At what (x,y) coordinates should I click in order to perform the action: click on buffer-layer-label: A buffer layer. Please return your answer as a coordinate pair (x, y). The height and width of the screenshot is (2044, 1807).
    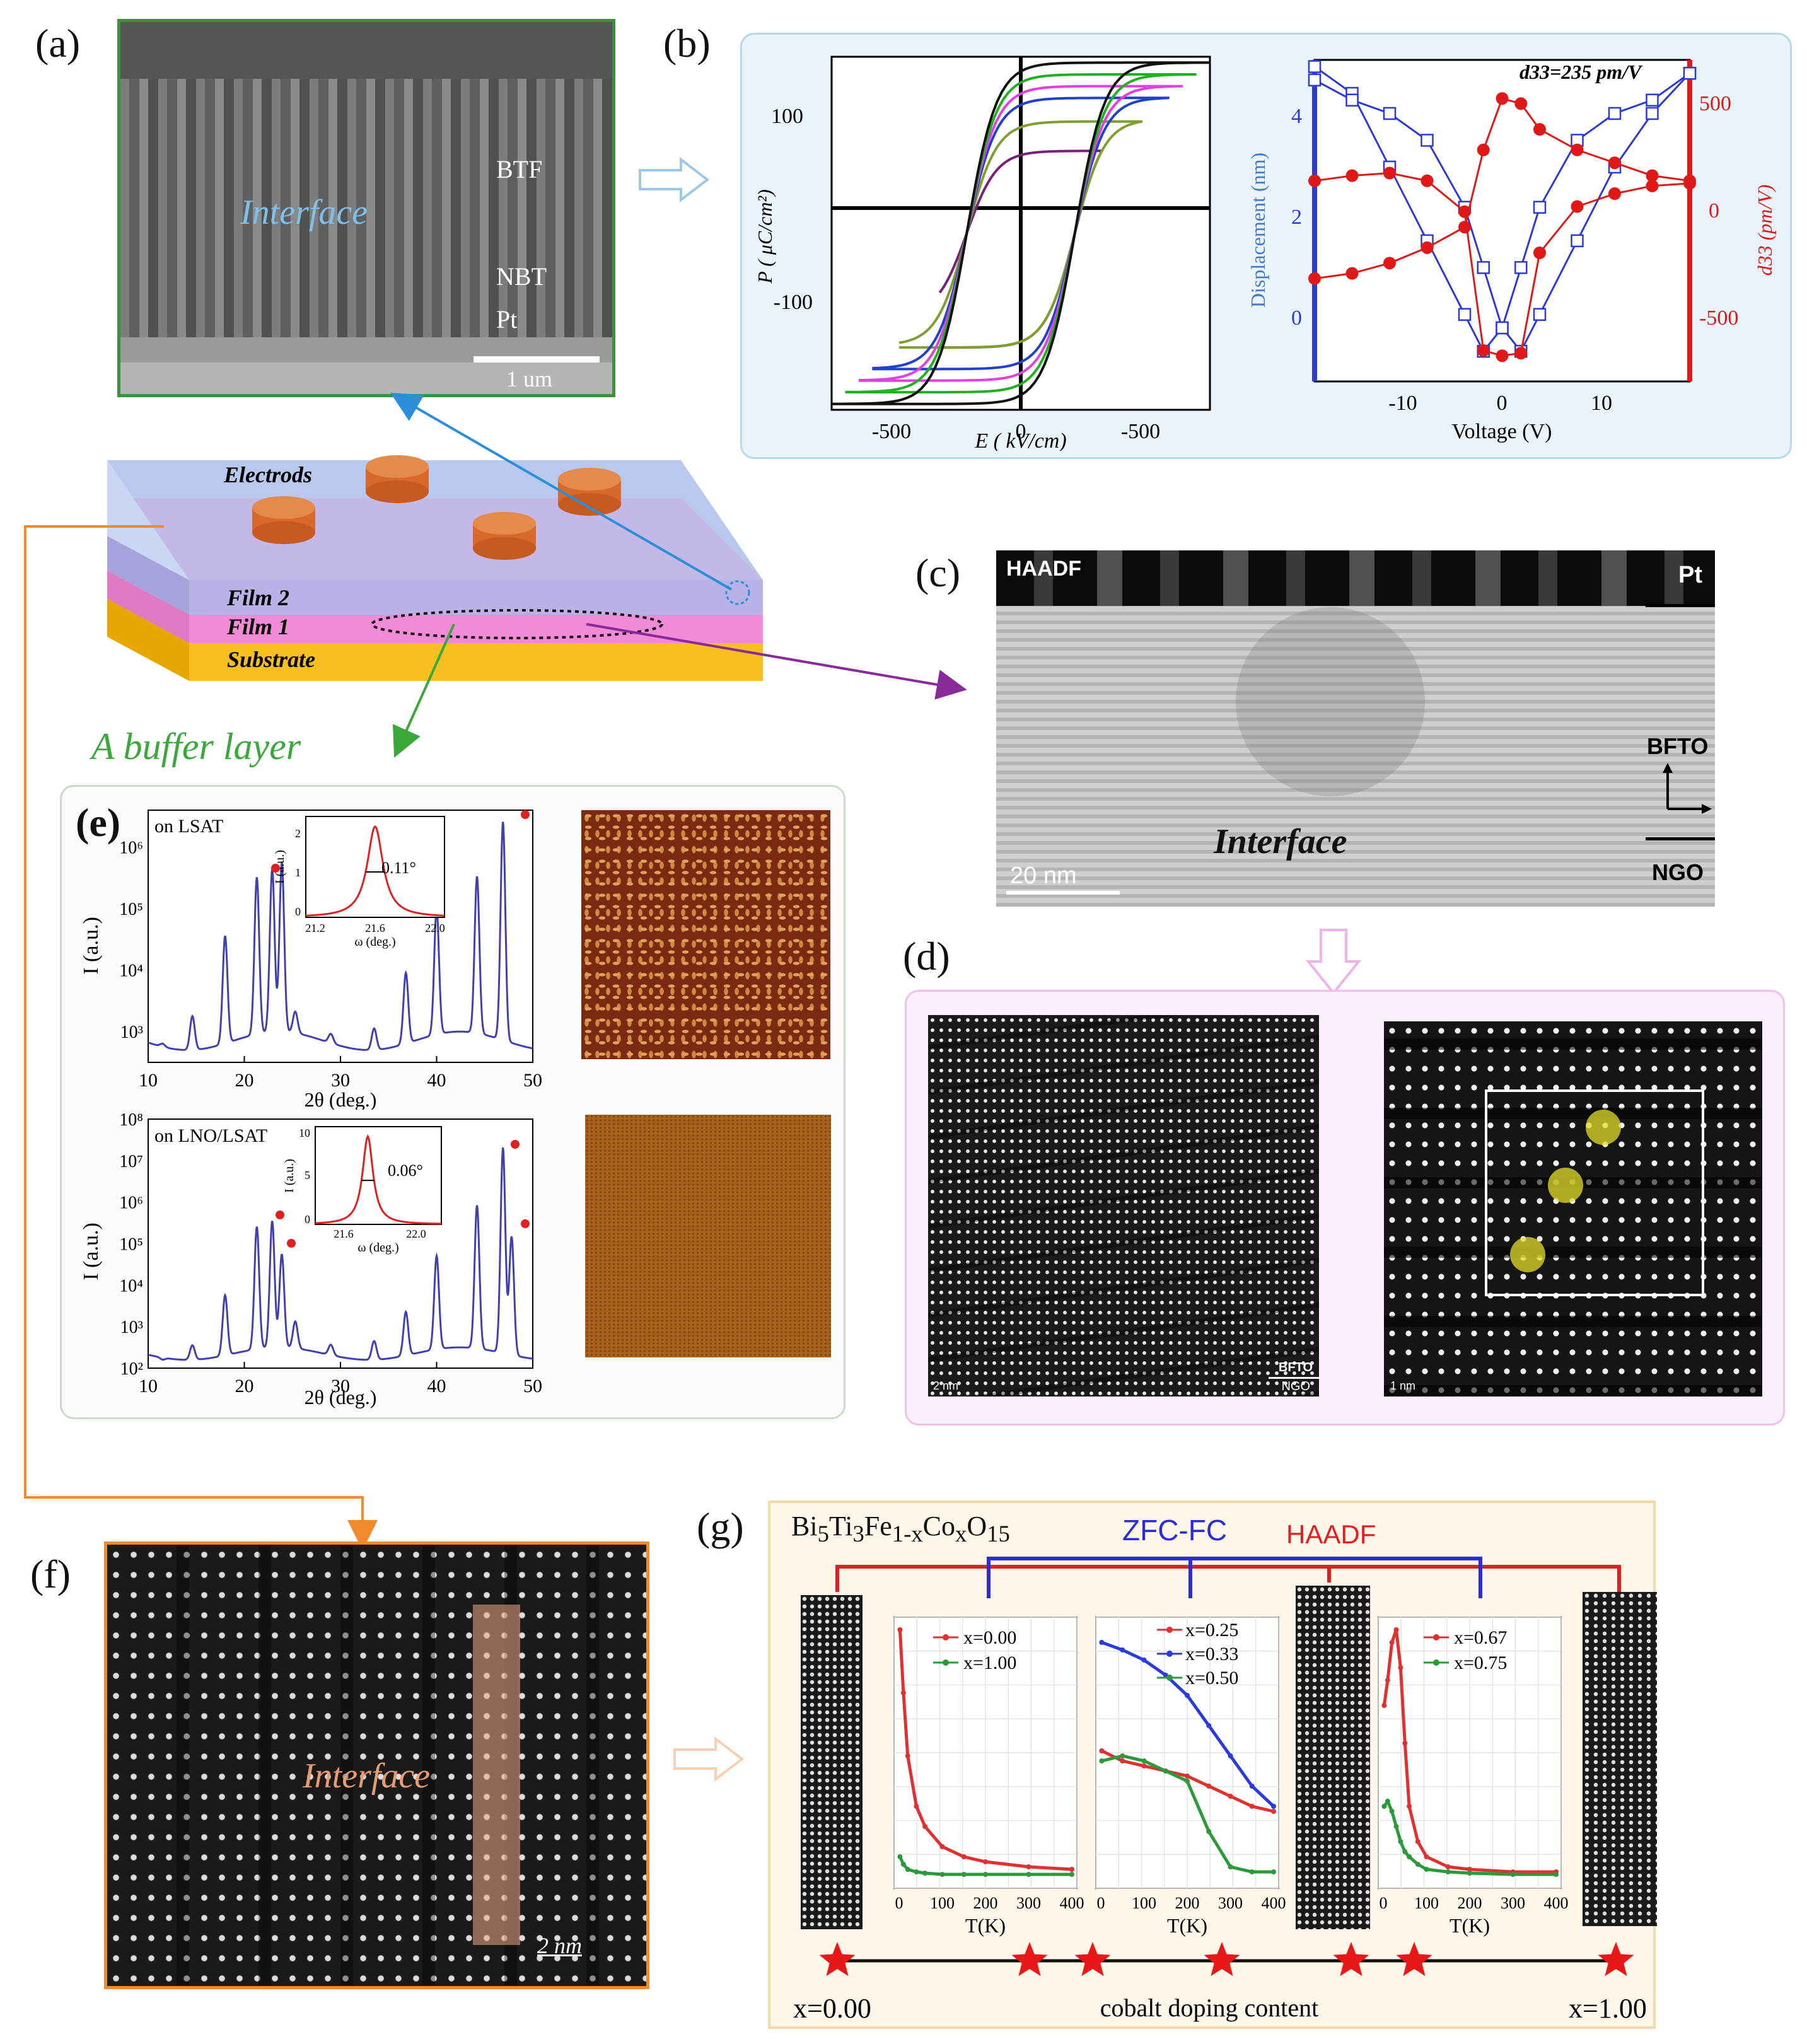
    Looking at the image, I should click on (196, 746).